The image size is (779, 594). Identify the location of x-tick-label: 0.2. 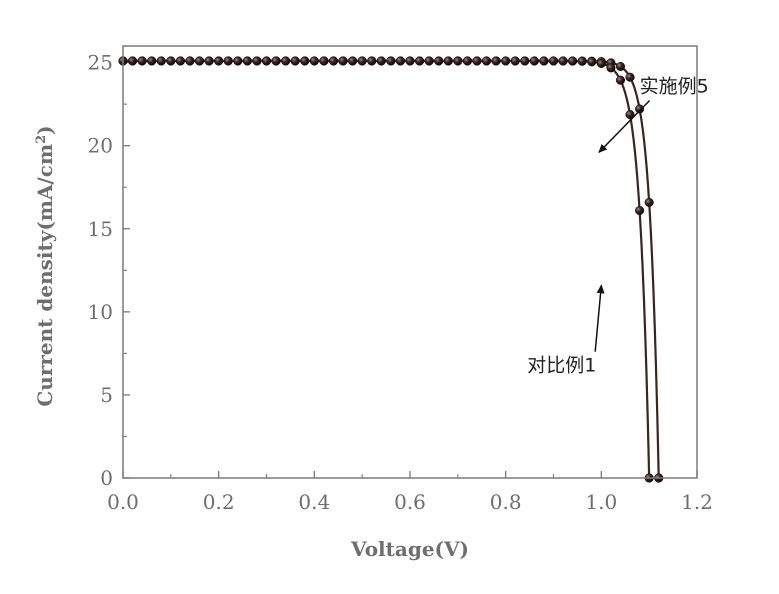
(219, 502).